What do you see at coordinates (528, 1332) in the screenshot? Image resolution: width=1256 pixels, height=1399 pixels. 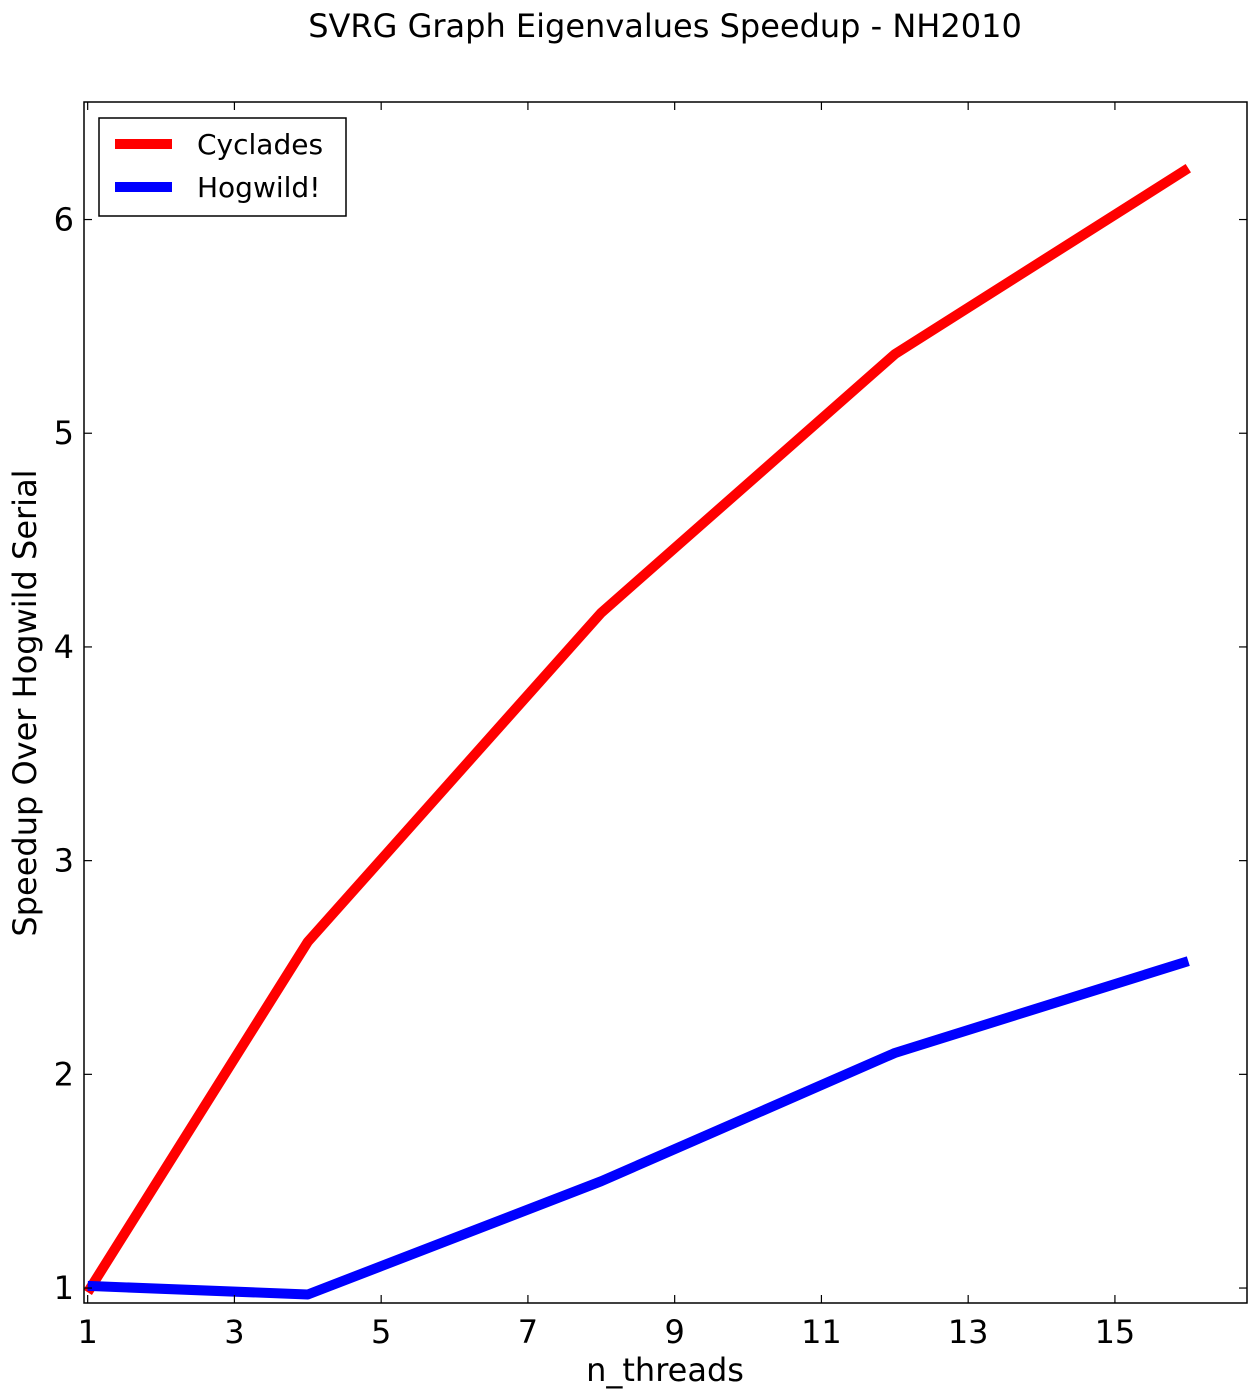 I see `x-tick-label: 7` at bounding box center [528, 1332].